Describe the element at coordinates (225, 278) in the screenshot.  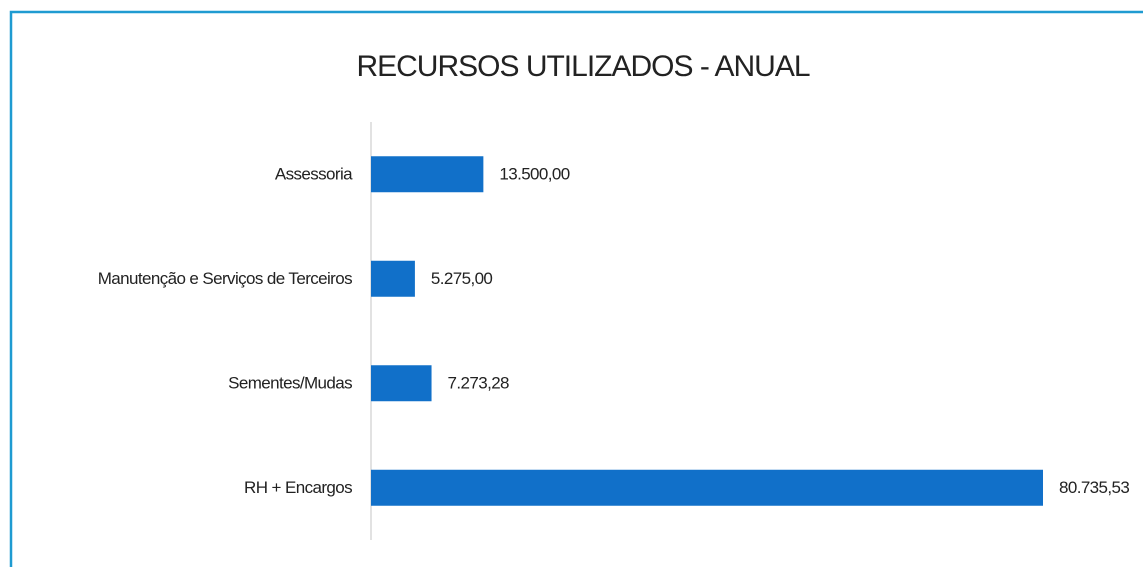
I see `y-tick-label: Manutenção e Serviços de Terceiros` at that location.